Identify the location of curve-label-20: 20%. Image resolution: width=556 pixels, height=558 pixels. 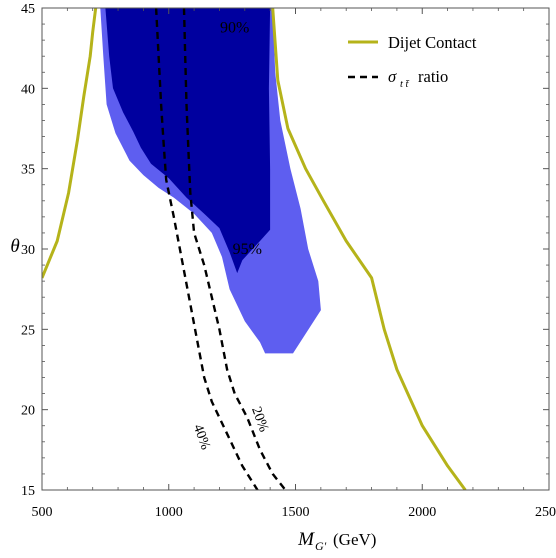
(259, 420).